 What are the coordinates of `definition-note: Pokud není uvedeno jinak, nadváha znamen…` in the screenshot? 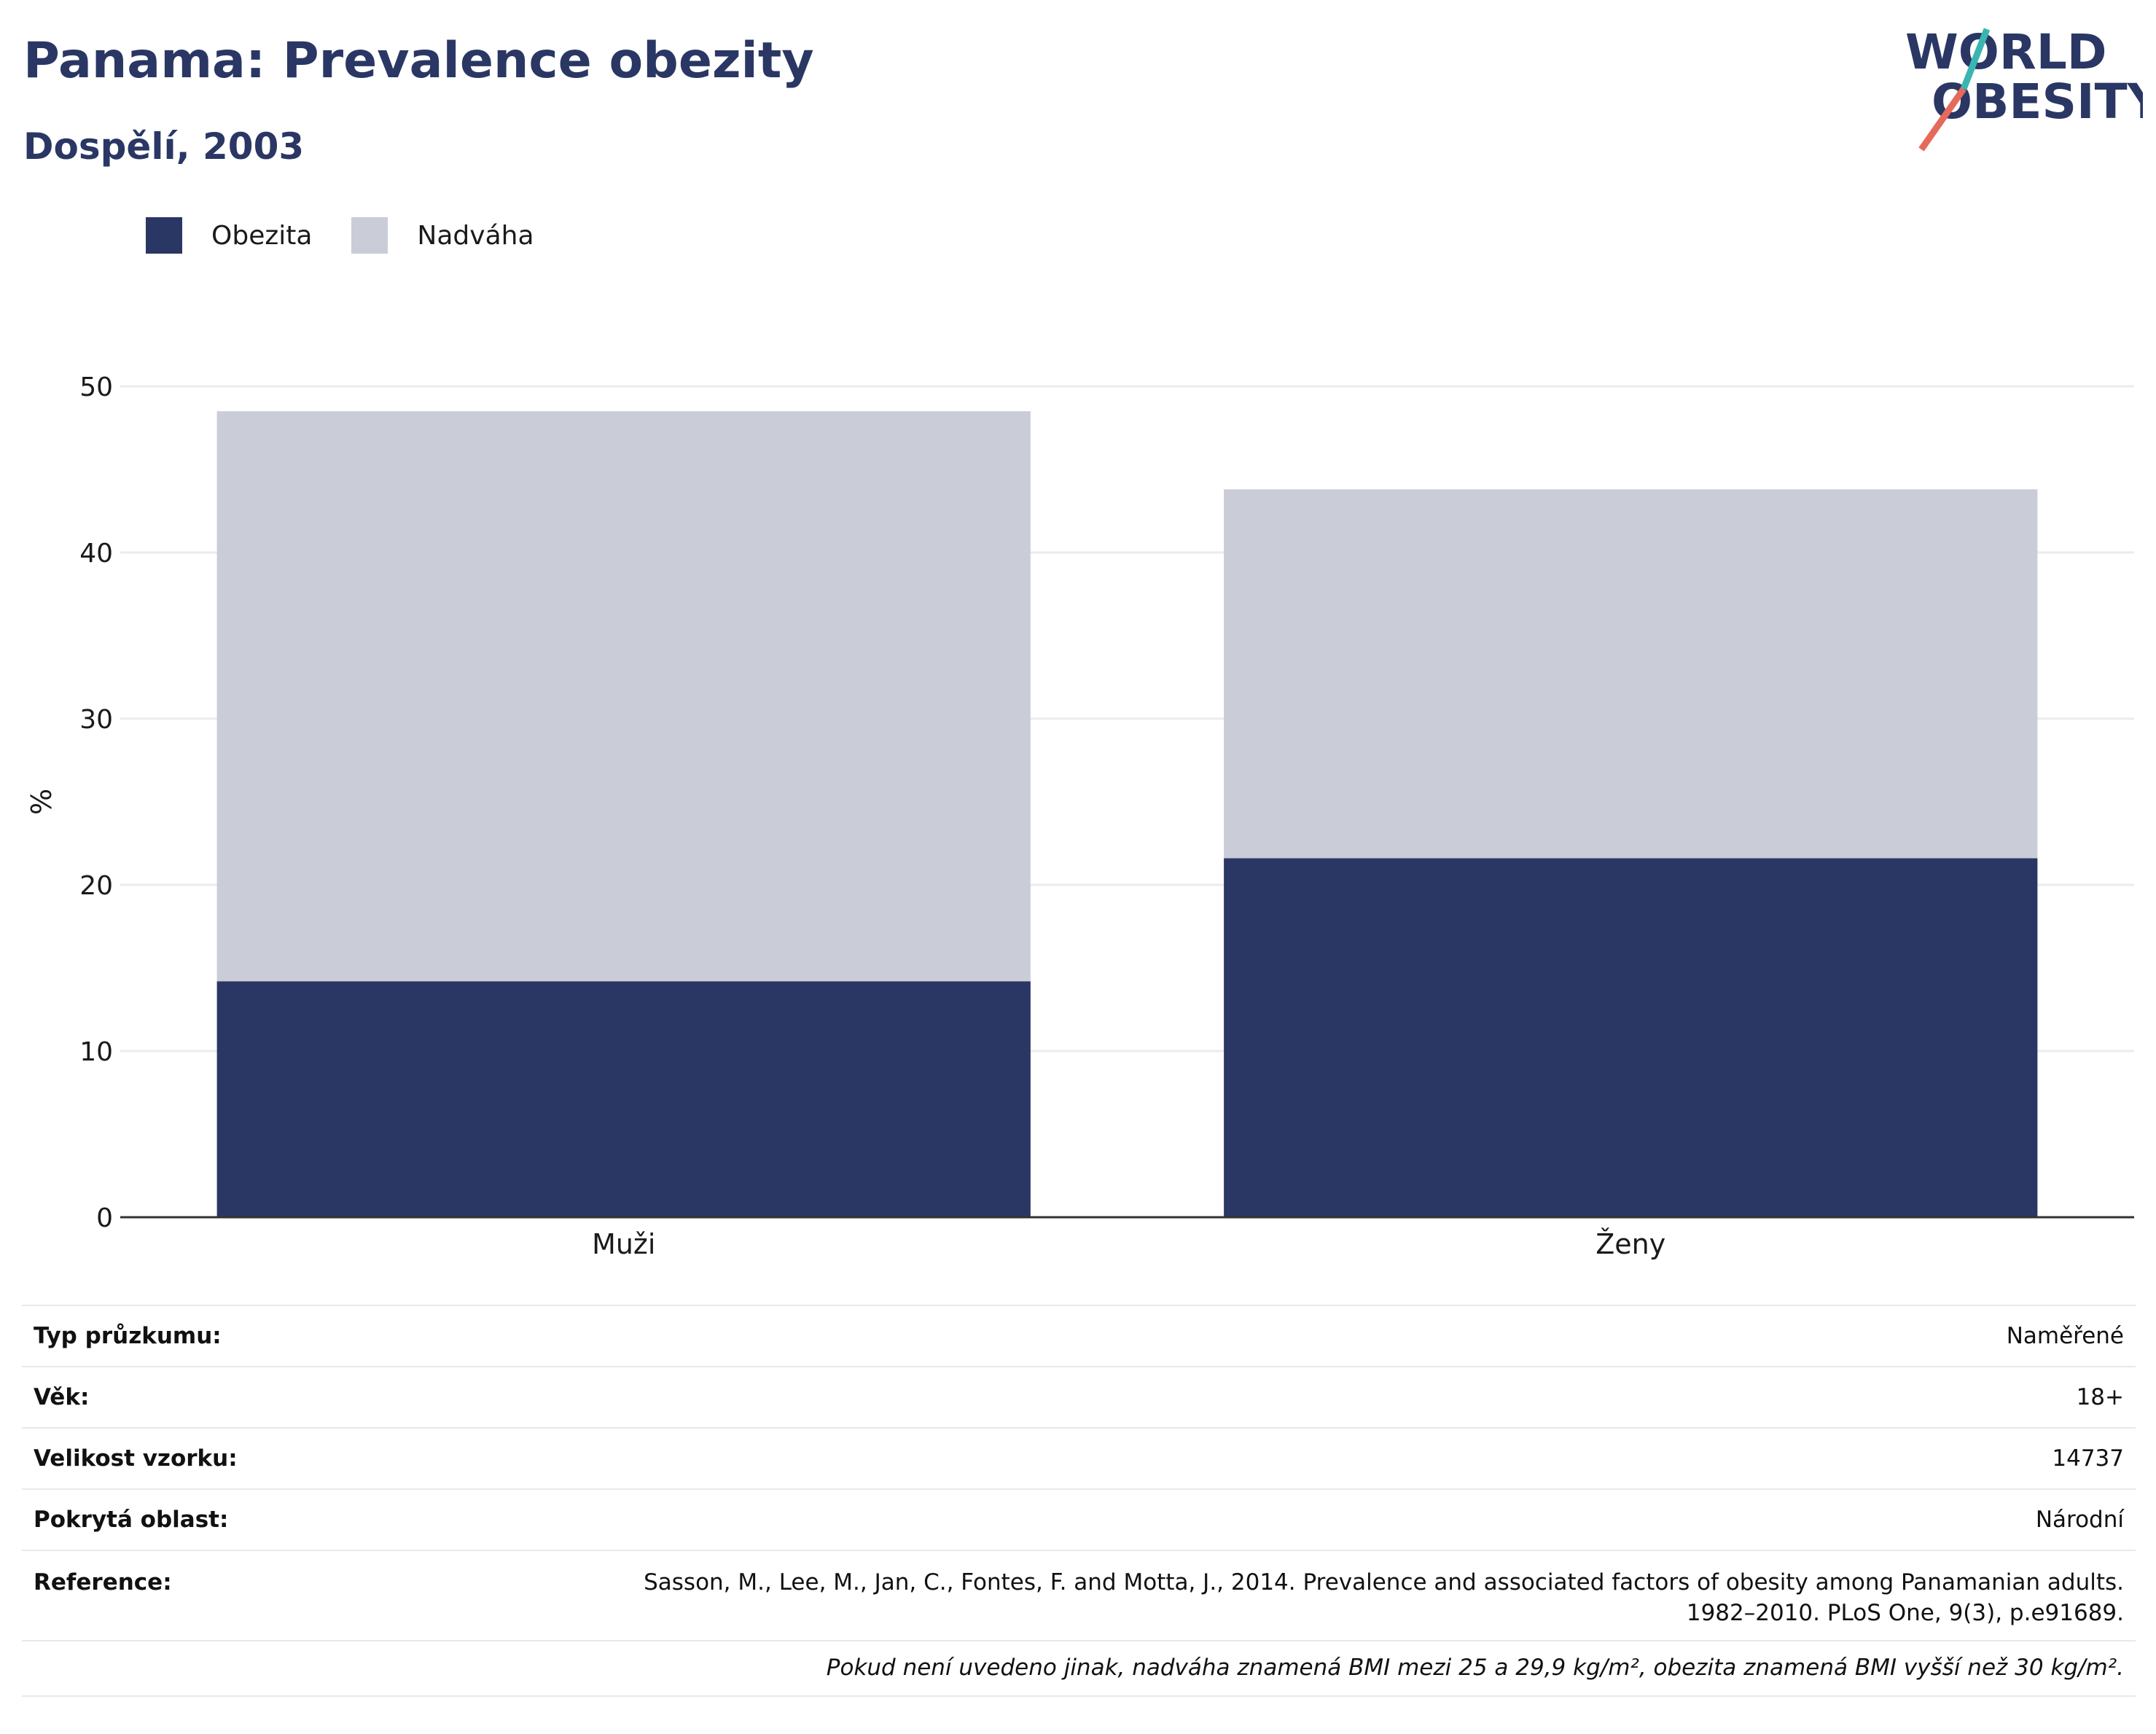 It's located at (1079, 1668).